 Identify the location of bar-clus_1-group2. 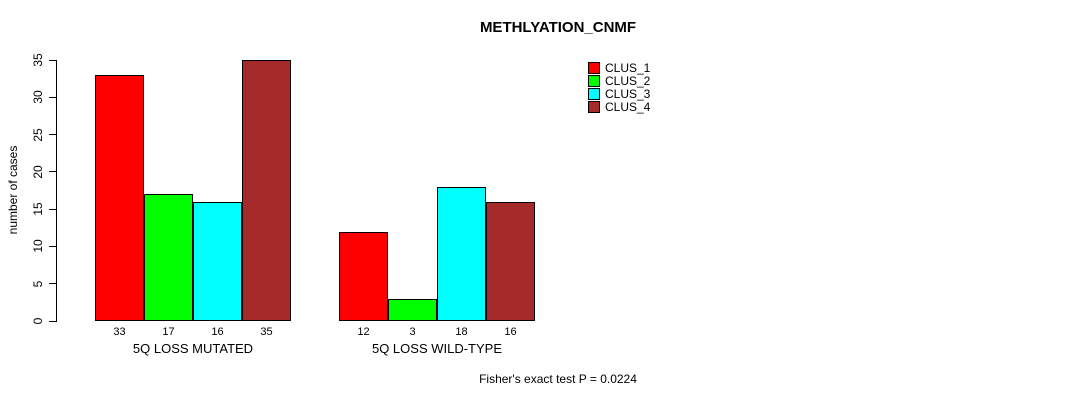
(363, 276).